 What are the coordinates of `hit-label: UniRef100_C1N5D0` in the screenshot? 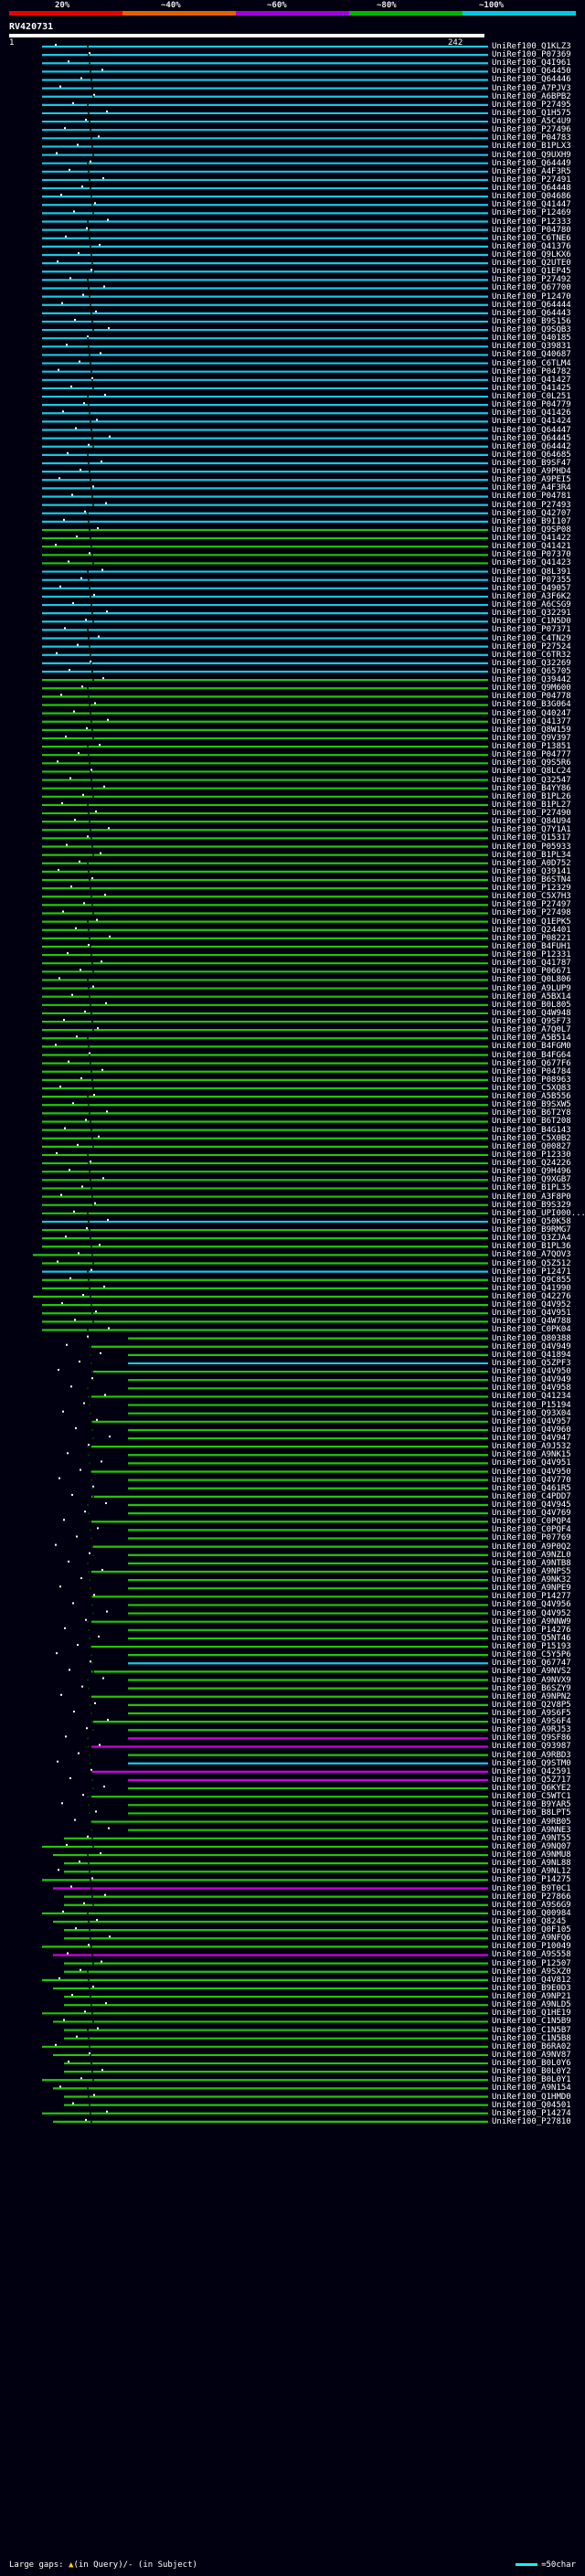 It's located at (532, 622).